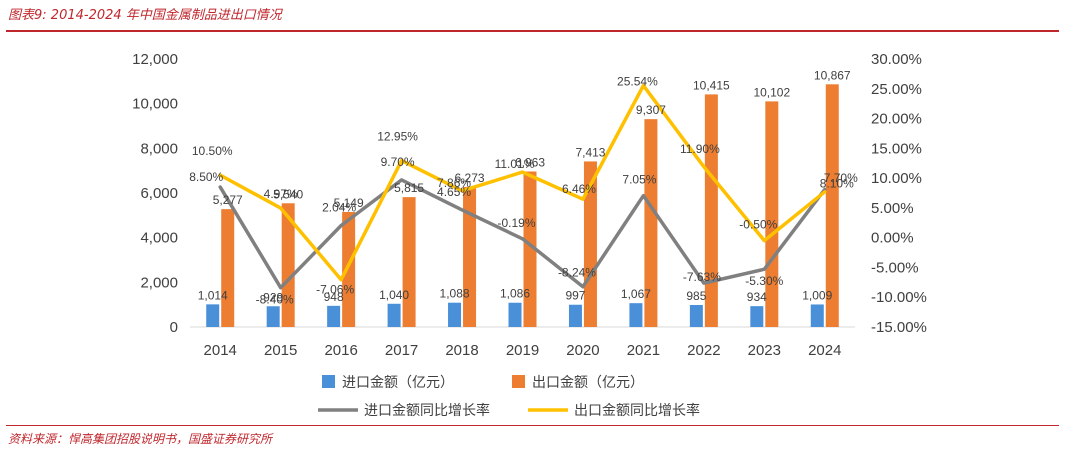  What do you see at coordinates (280, 350) in the screenshot?
I see `x-tick-label: 2015` at bounding box center [280, 350].